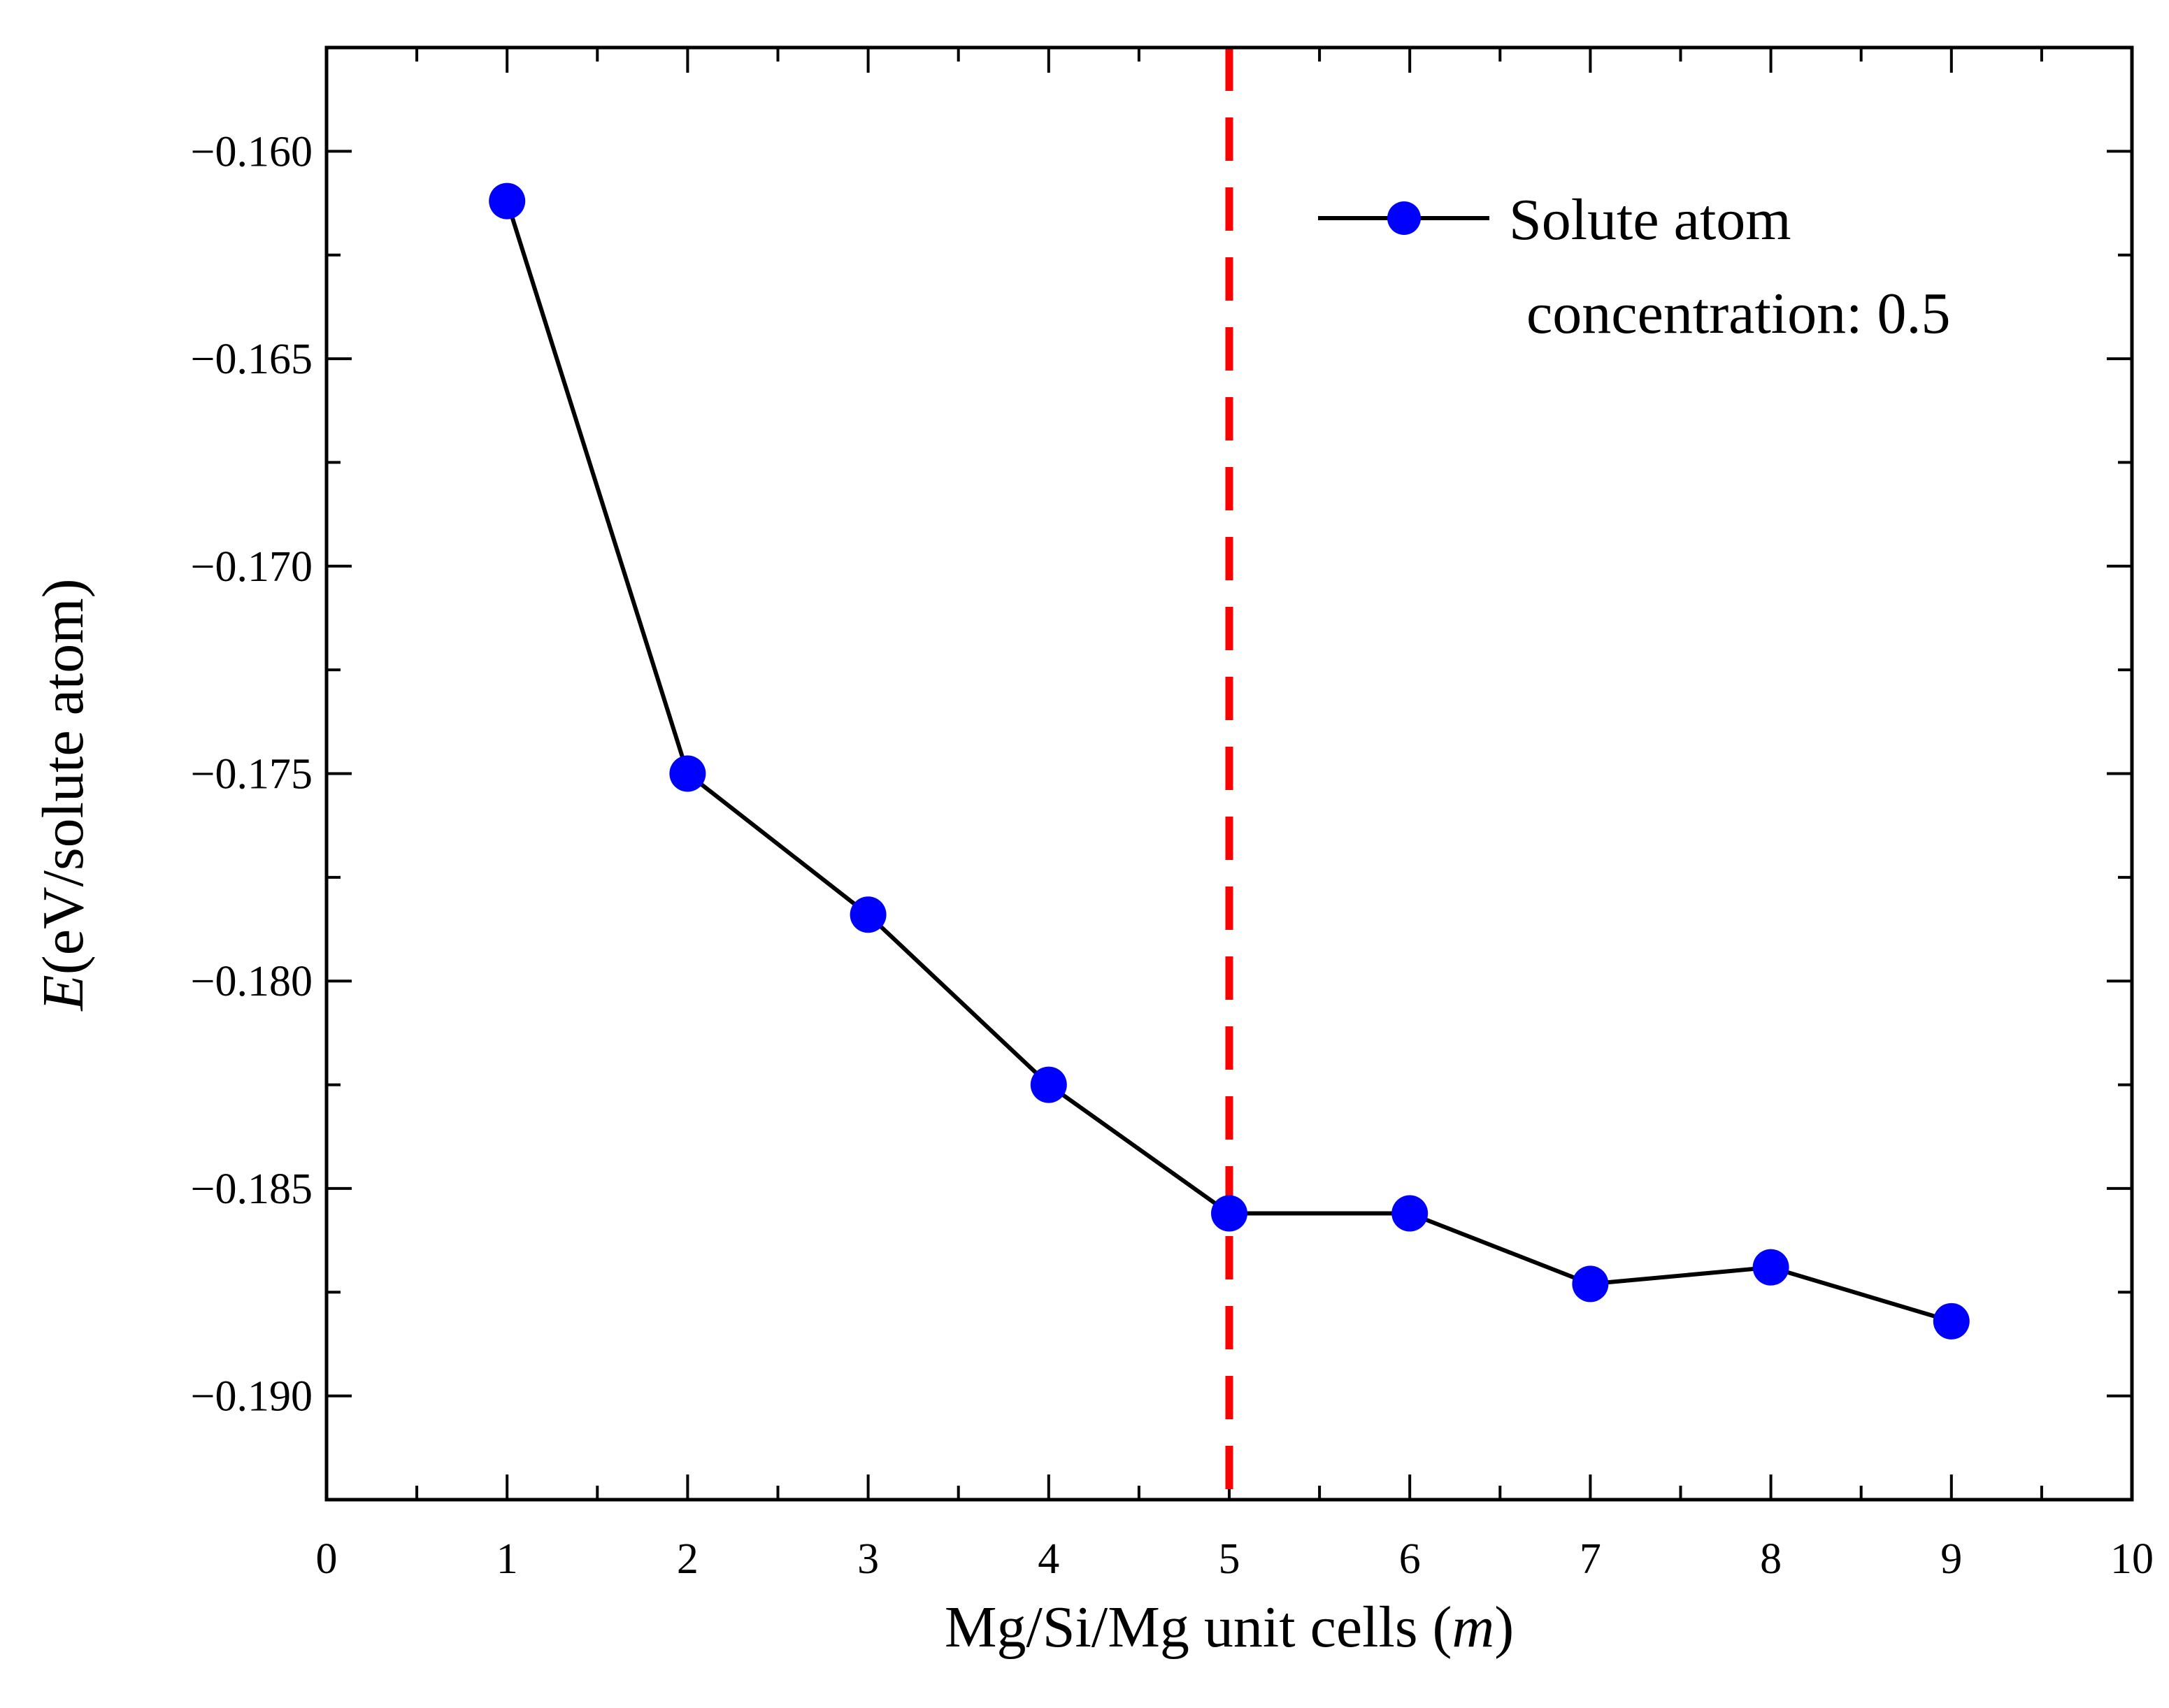 This screenshot has width=2169, height=1708. What do you see at coordinates (327, 1559) in the screenshot?
I see `x-tick-label: 0` at bounding box center [327, 1559].